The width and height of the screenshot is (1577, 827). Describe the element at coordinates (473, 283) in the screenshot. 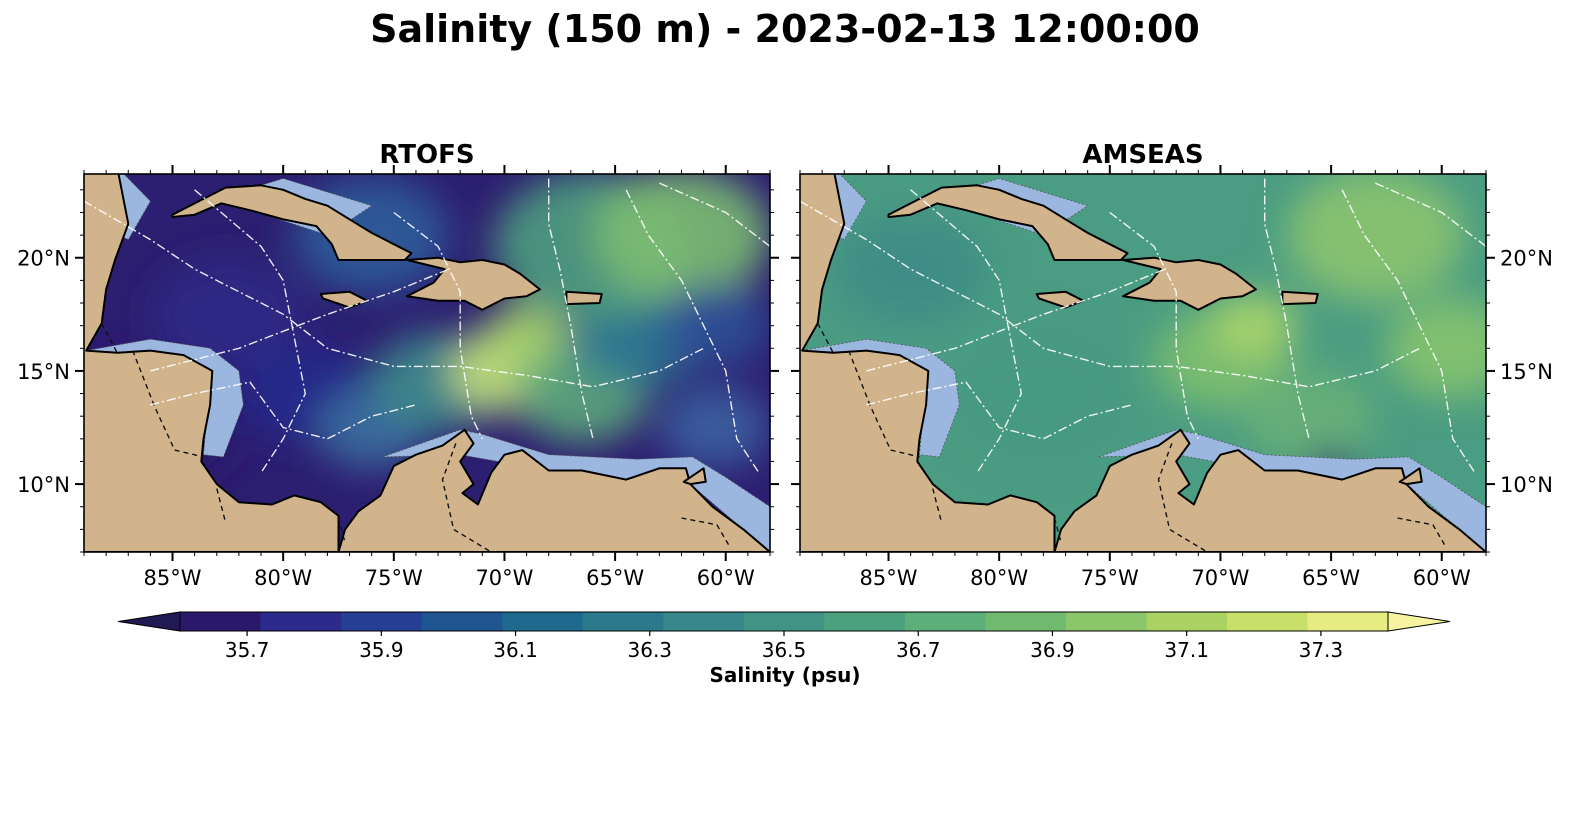

I see `land-hispaniola` at that location.